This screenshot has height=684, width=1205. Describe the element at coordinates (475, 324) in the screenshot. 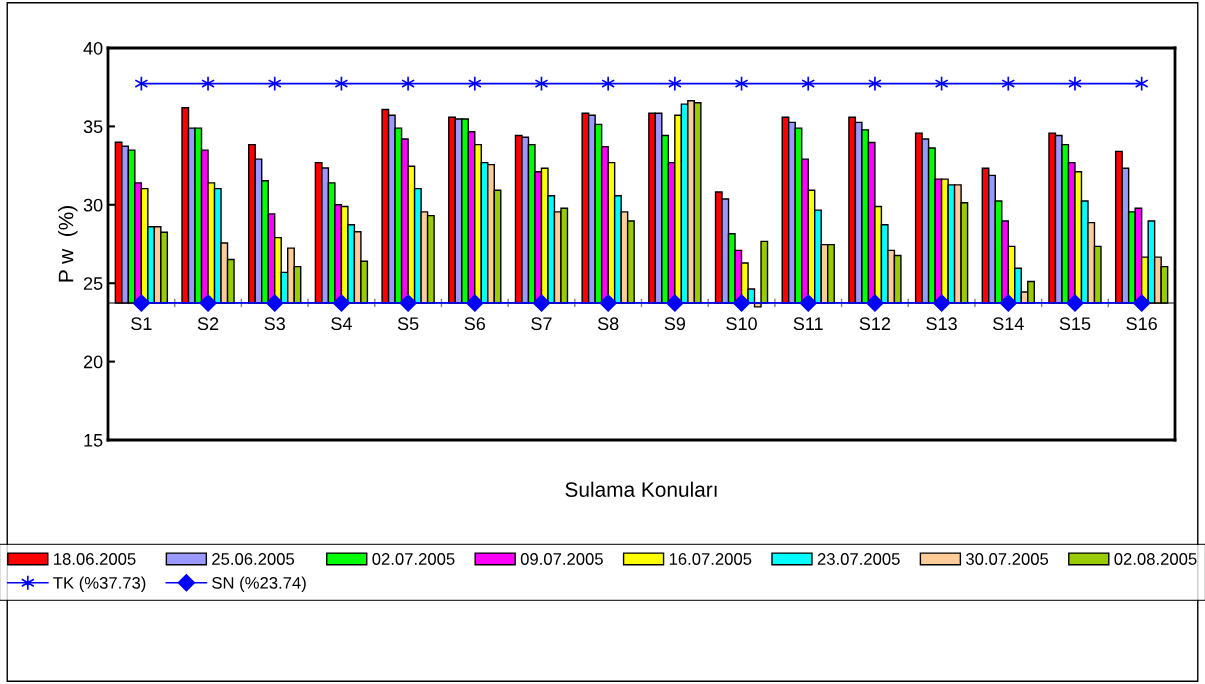

I see `x-tick-label: S6` at that location.